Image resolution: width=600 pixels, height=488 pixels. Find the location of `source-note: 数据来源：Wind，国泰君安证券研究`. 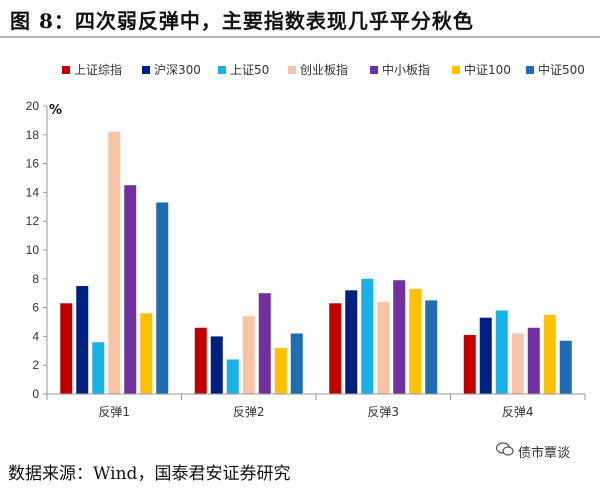

source-note: 数据来源：Wind，国泰君安证券研究 is located at coordinates (149, 474).